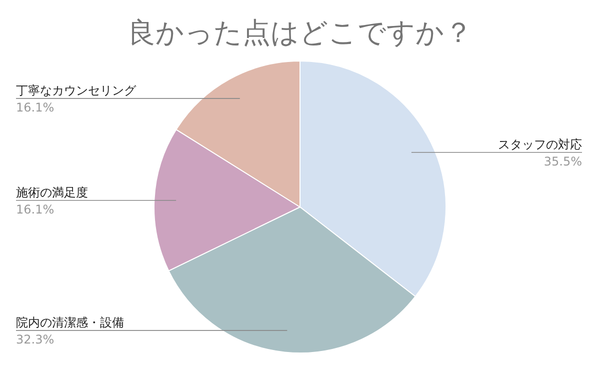 The height and width of the screenshot is (369, 600). I want to click on data-label: 35.5%, so click(563, 161).